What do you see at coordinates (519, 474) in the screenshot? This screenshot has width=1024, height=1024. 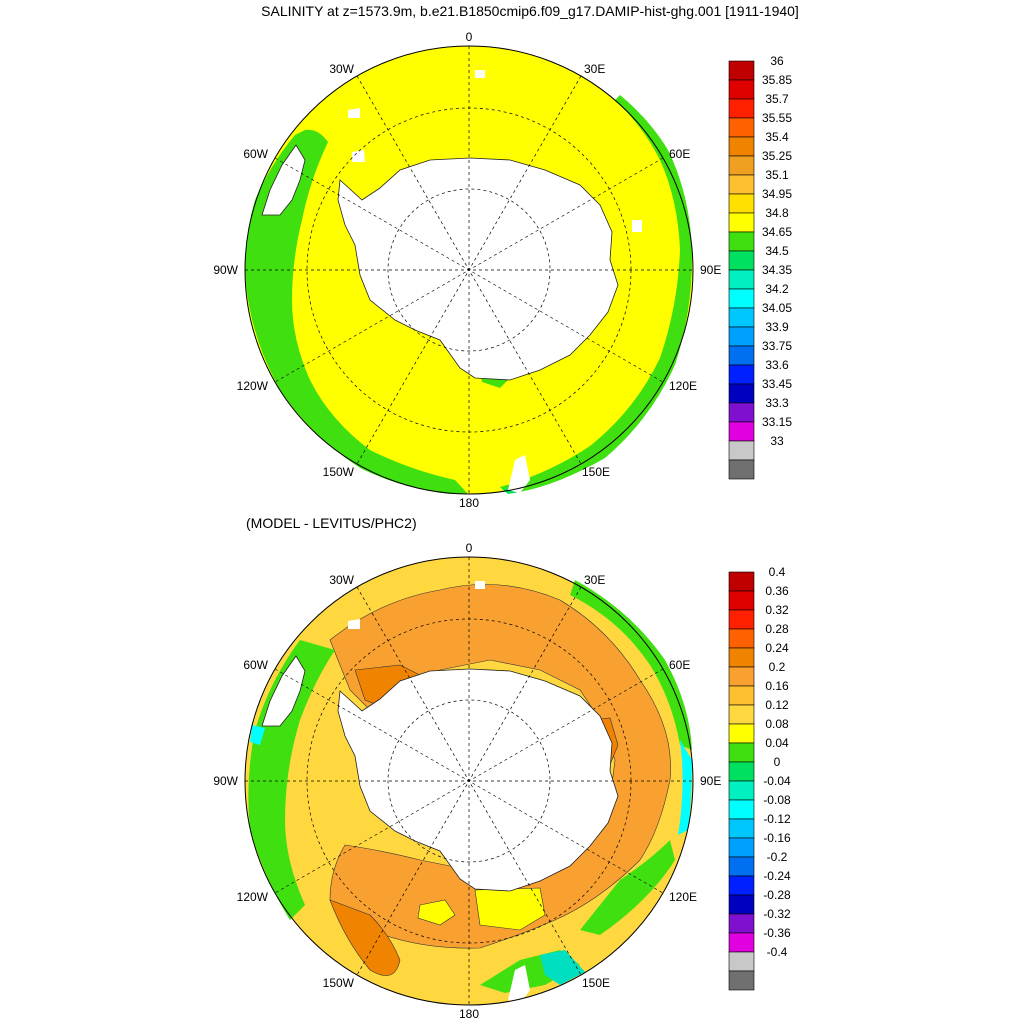 I see `white-patch-south` at bounding box center [519, 474].